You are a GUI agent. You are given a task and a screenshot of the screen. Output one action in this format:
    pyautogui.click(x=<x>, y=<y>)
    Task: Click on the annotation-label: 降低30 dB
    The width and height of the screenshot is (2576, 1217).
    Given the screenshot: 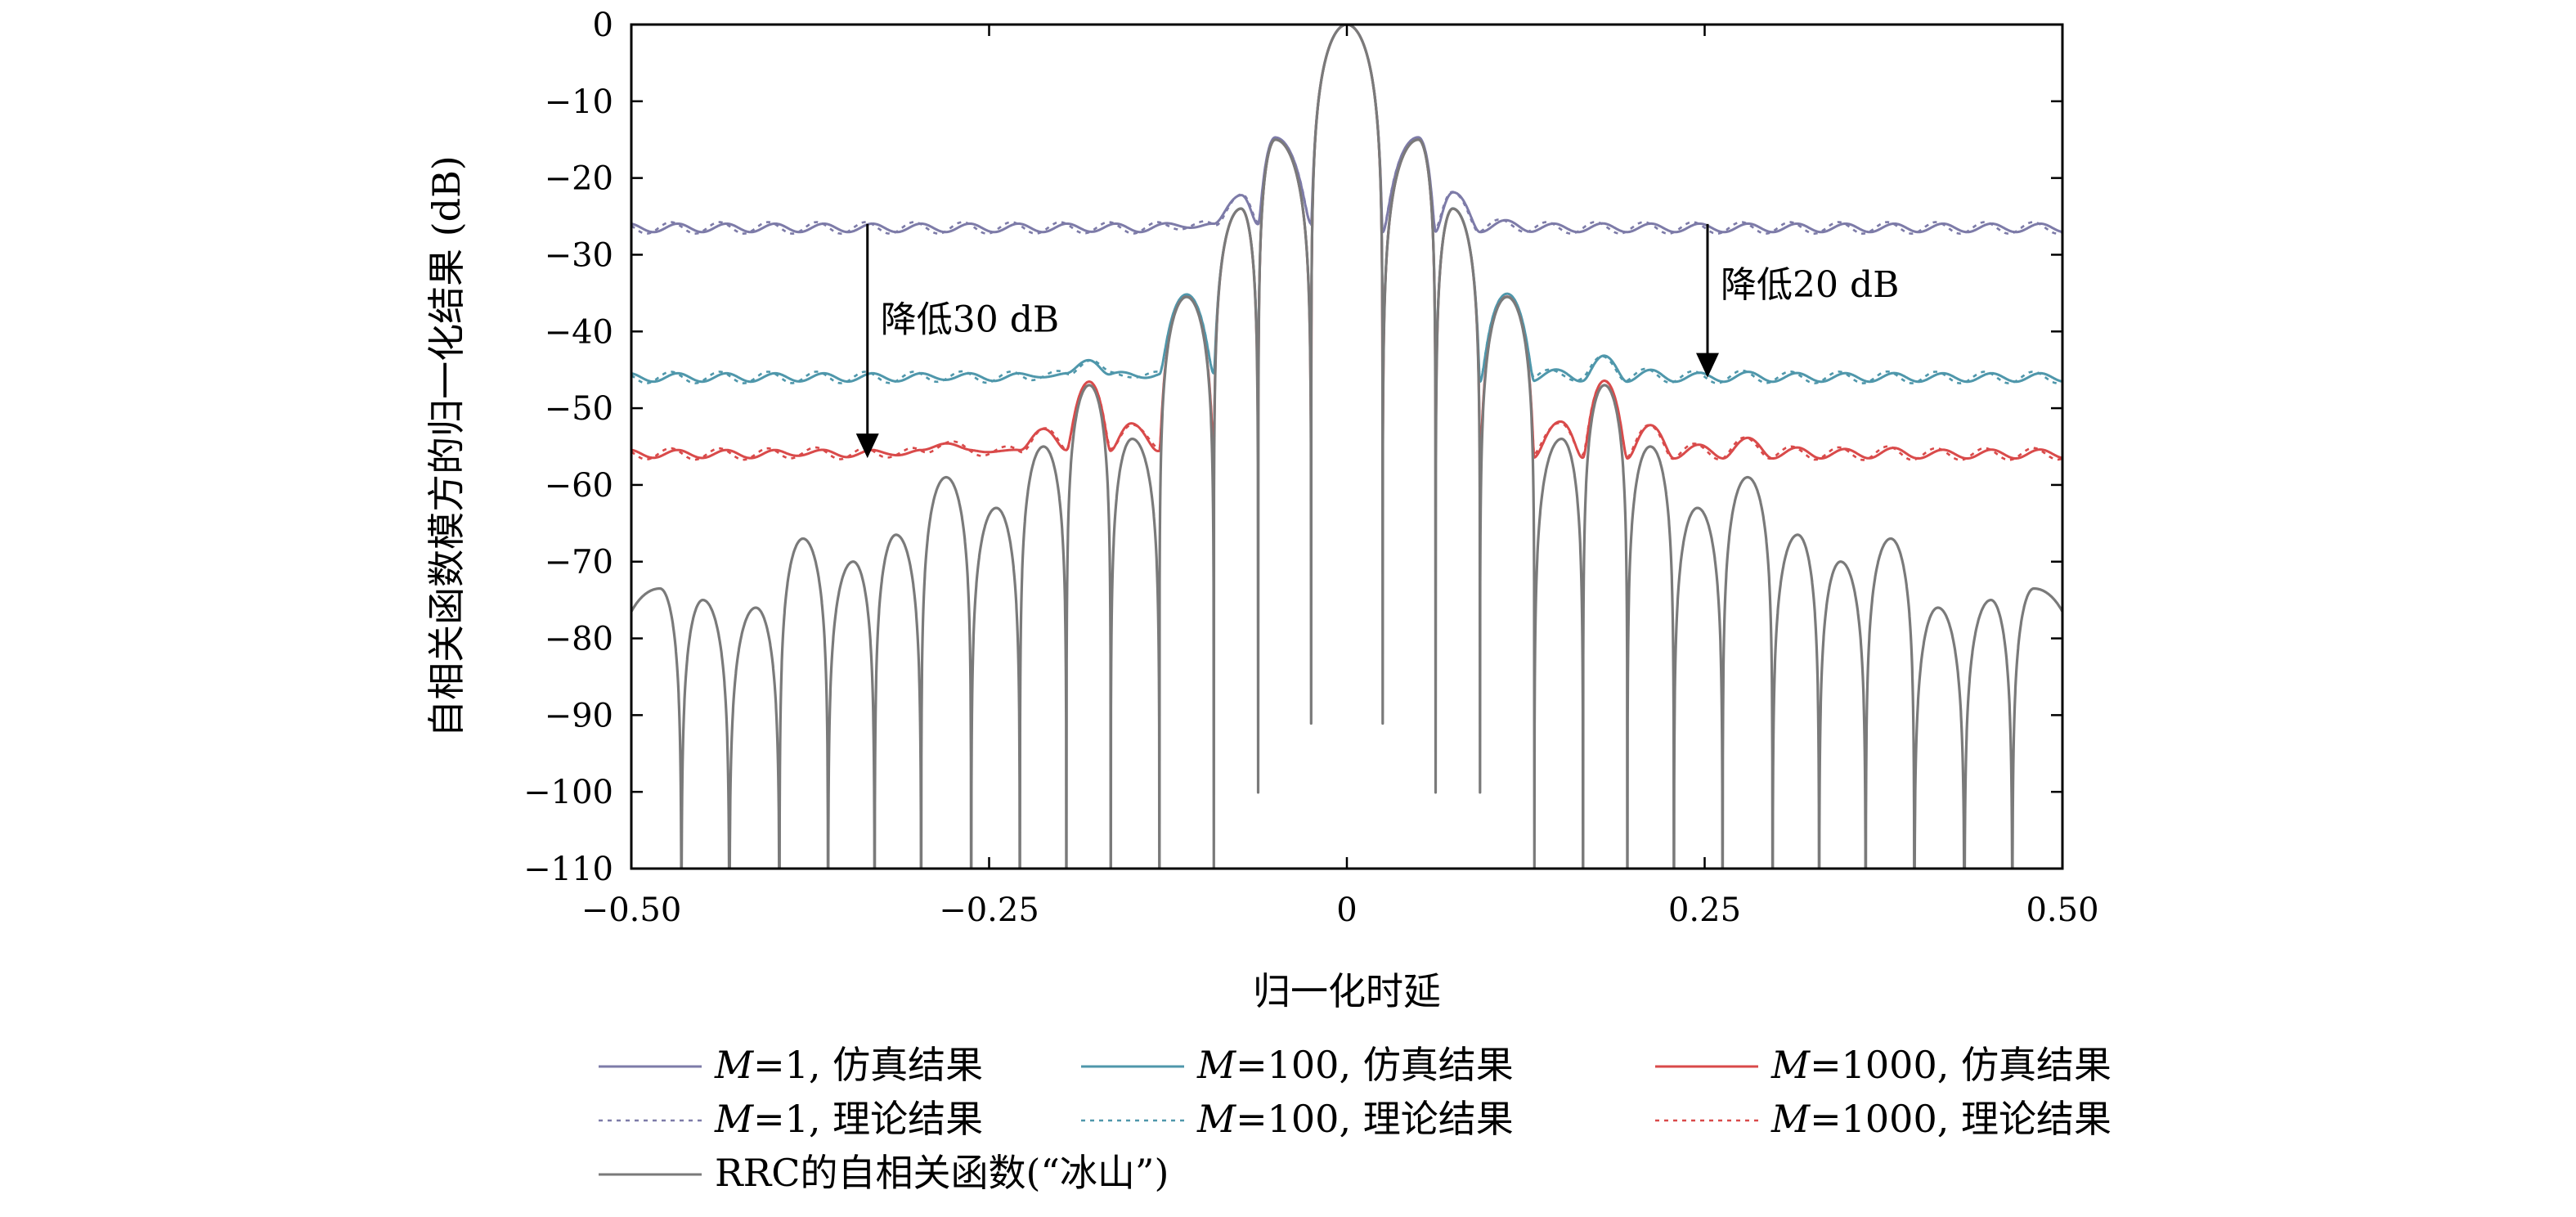 What is the action you would take?
    pyautogui.click(x=970, y=319)
    